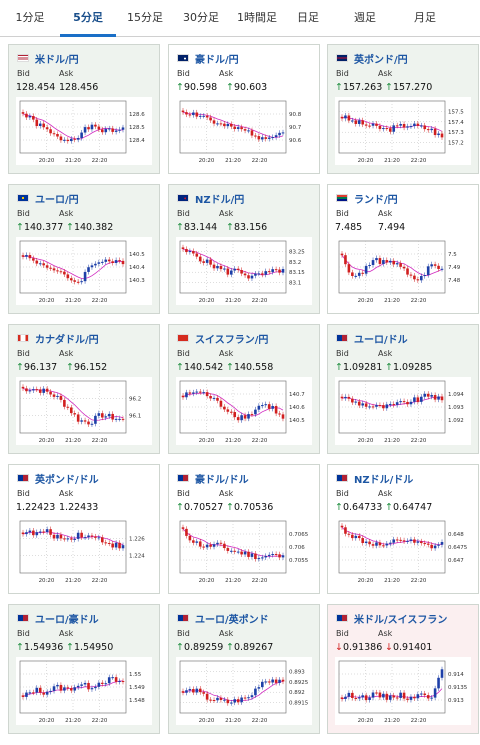 The width and height of the screenshot is (480, 745). Describe the element at coordinates (244, 551) in the screenshot. I see `mini-candlestick-chart: 0.7065 0.706 0.7055 20:20 21:20 22:20` at that location.